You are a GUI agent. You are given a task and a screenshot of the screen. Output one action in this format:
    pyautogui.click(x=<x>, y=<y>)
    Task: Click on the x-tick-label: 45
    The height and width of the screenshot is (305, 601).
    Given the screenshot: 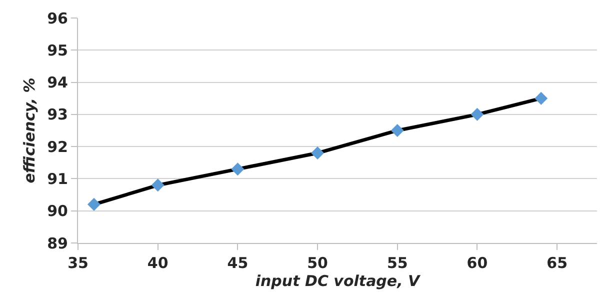 What is the action you would take?
    pyautogui.click(x=237, y=263)
    